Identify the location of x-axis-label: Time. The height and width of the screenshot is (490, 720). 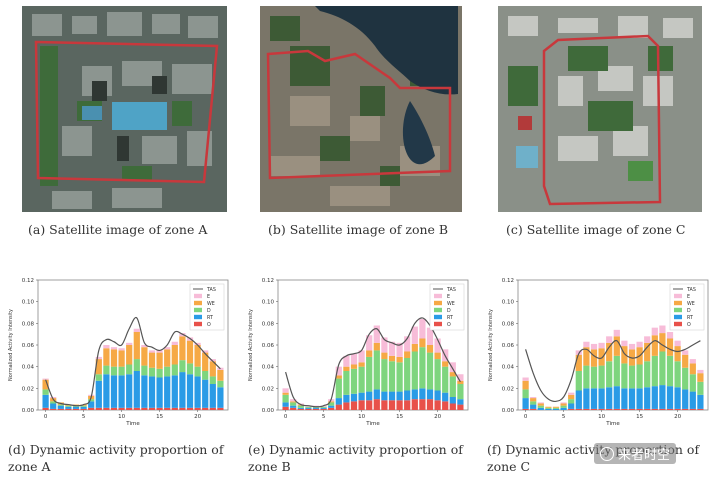
(132, 424).